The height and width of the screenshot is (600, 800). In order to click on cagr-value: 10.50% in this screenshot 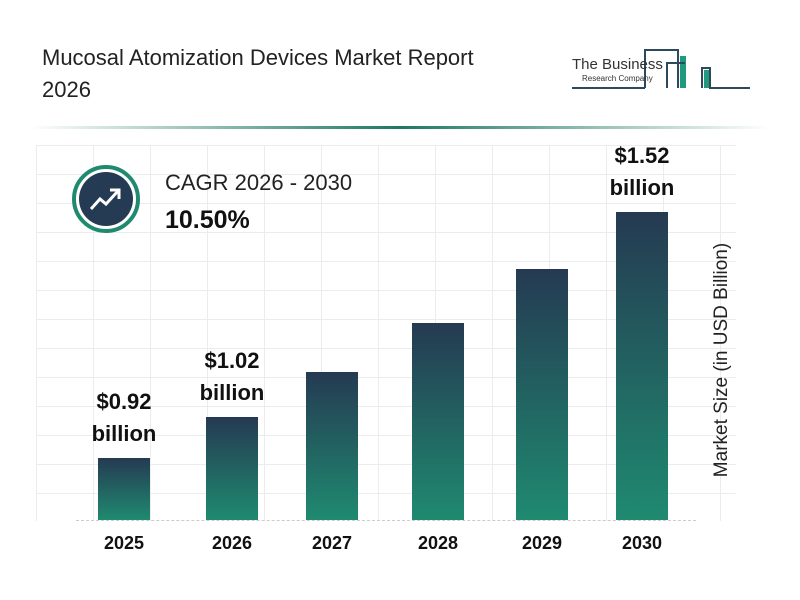, I will do `click(207, 220)`.